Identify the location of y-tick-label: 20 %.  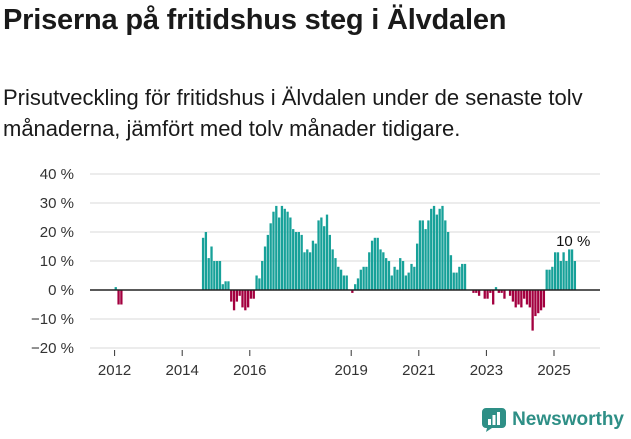
(57, 232).